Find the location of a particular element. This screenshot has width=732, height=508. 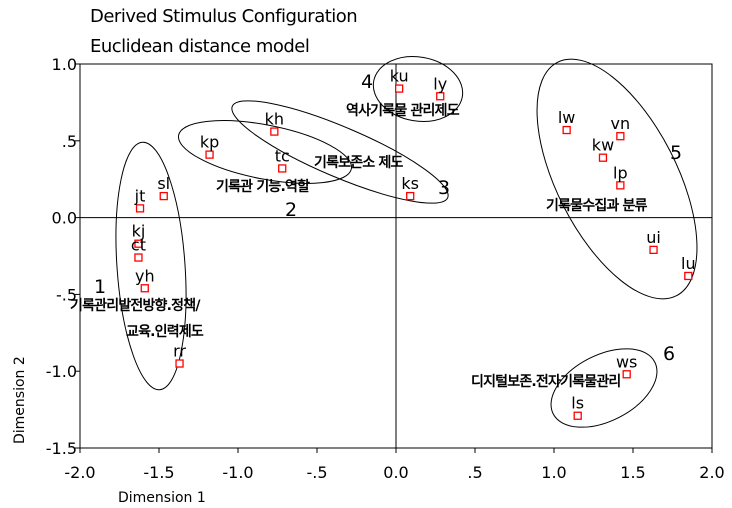

y-tick-label: 1.0 is located at coordinates (64, 64).